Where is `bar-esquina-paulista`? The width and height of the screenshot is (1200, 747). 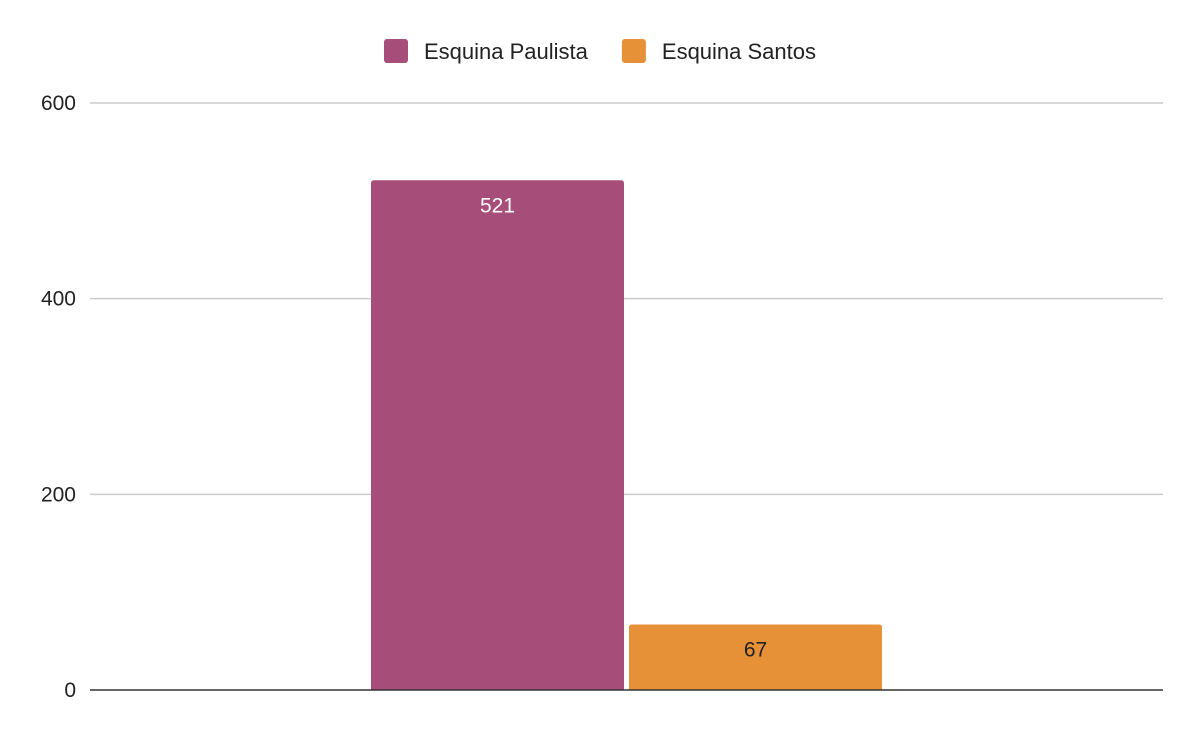 bar-esquina-paulista is located at coordinates (497, 435).